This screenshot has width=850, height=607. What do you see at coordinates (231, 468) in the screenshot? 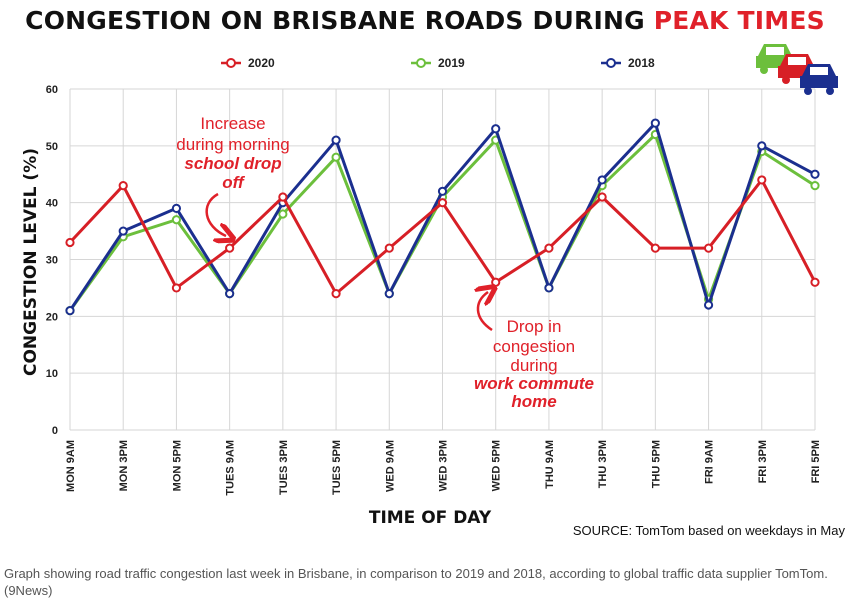
I see `x-tick-label: TUES 9AM` at bounding box center [231, 468].